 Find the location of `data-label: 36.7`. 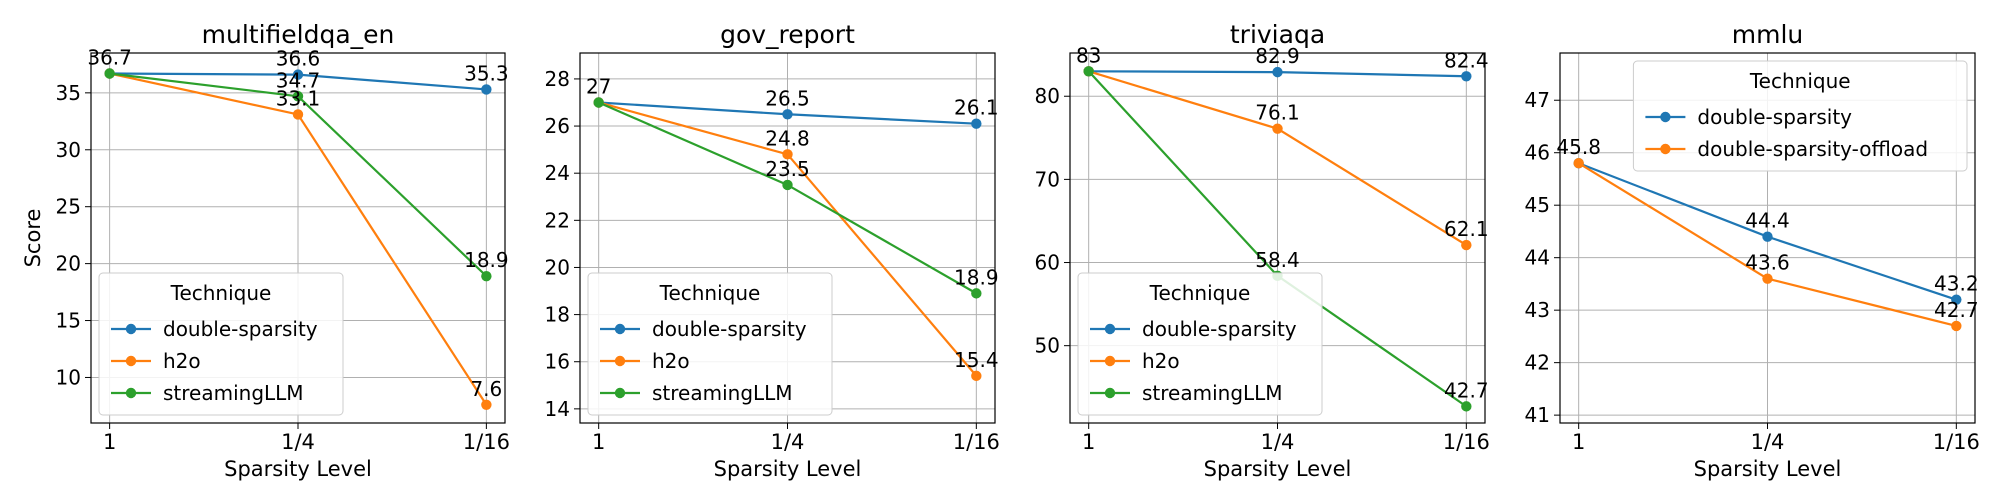

data-label: 36.7 is located at coordinates (109, 57).